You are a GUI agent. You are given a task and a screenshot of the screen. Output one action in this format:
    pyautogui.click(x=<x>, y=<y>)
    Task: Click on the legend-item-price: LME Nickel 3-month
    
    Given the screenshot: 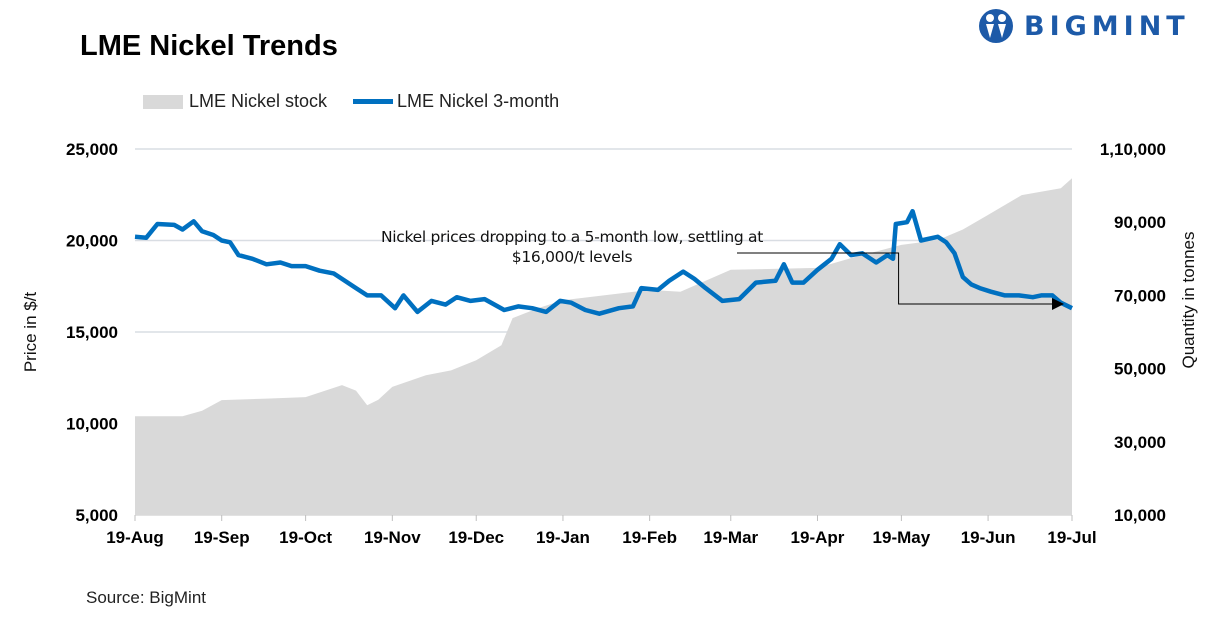 What is the action you would take?
    pyautogui.click(x=456, y=101)
    